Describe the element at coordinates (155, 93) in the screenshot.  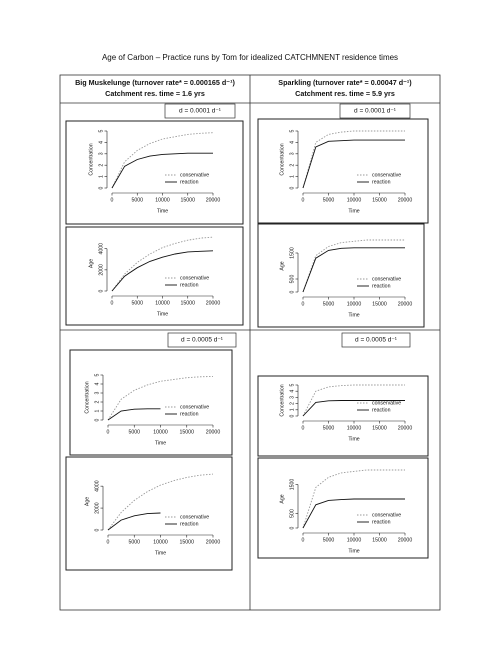
I see `column-subheader: Catchment res. time = 1.6 yrs` at that location.